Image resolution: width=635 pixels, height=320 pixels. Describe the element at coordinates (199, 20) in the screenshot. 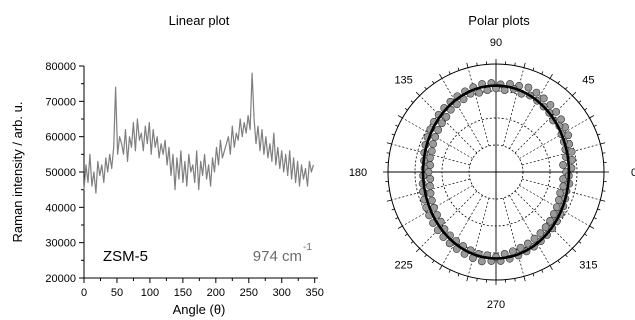

I see `linear-plot-title: Linear plot` at that location.